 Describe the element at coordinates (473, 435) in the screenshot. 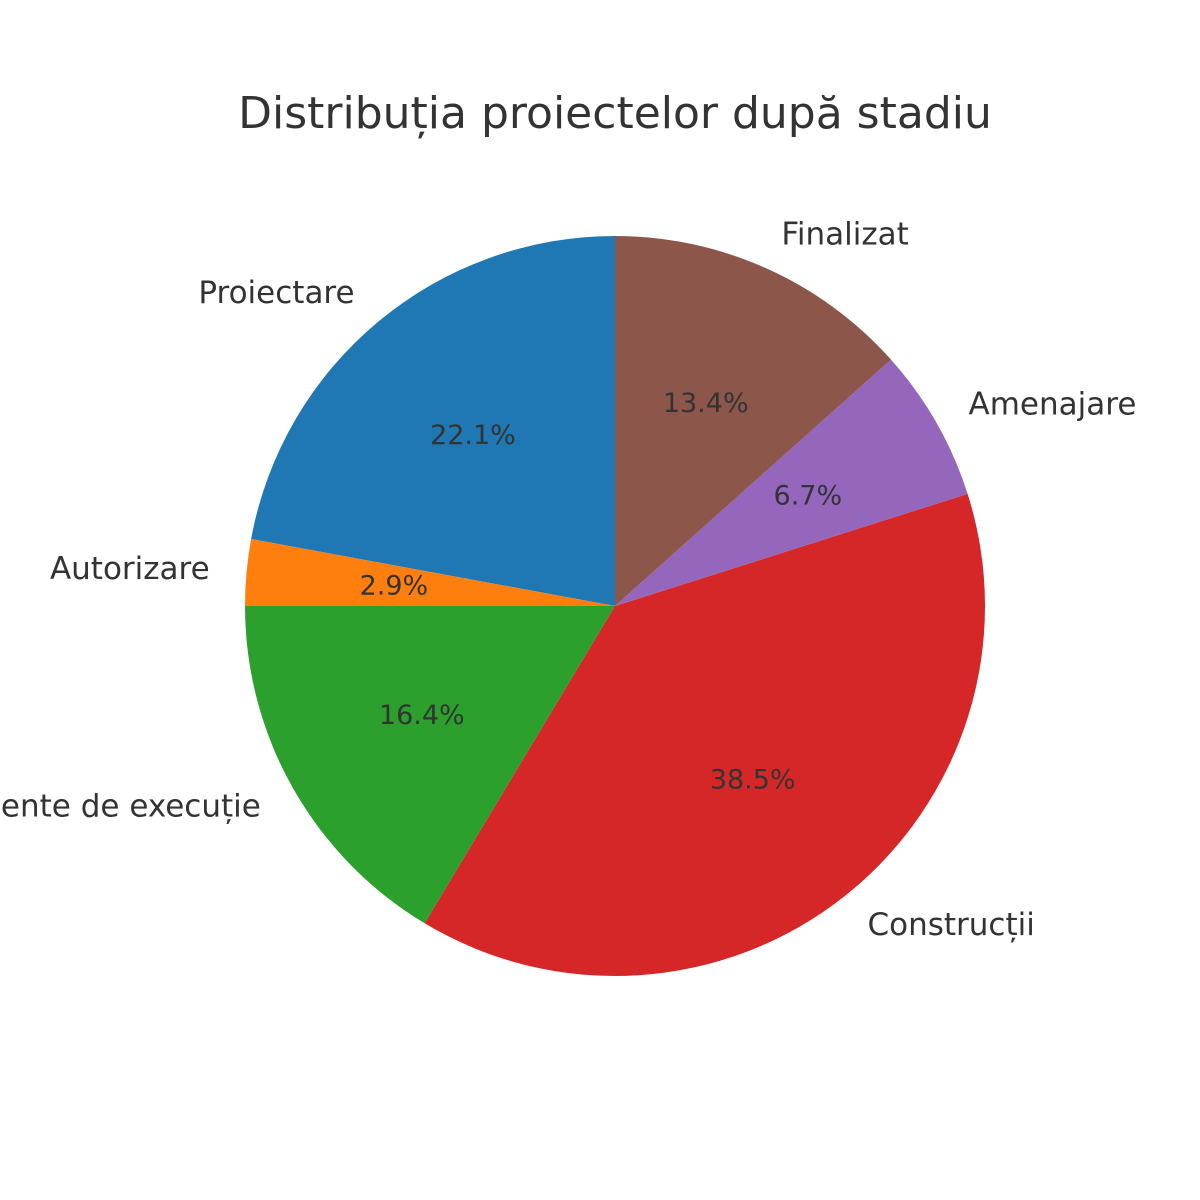

I see `percent-label: 22.1%` at that location.